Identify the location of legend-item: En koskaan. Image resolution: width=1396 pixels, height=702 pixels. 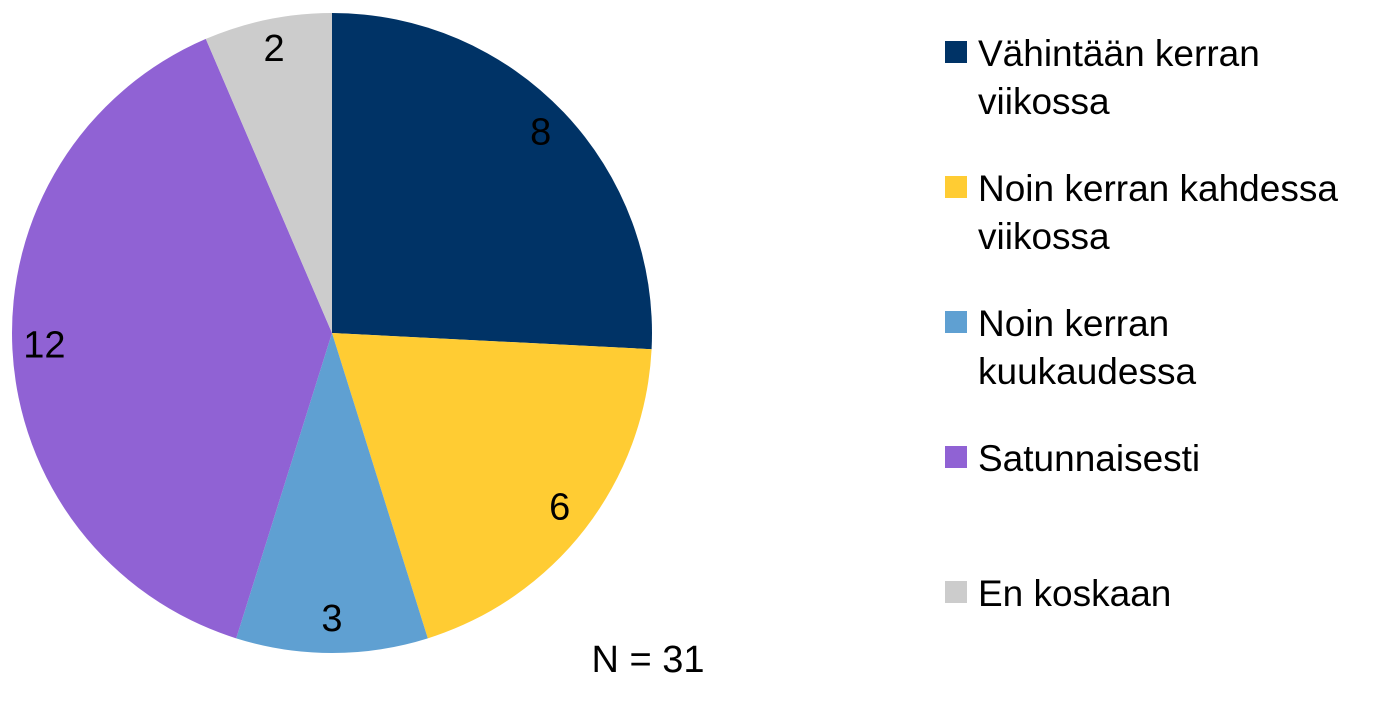
(1170, 594).